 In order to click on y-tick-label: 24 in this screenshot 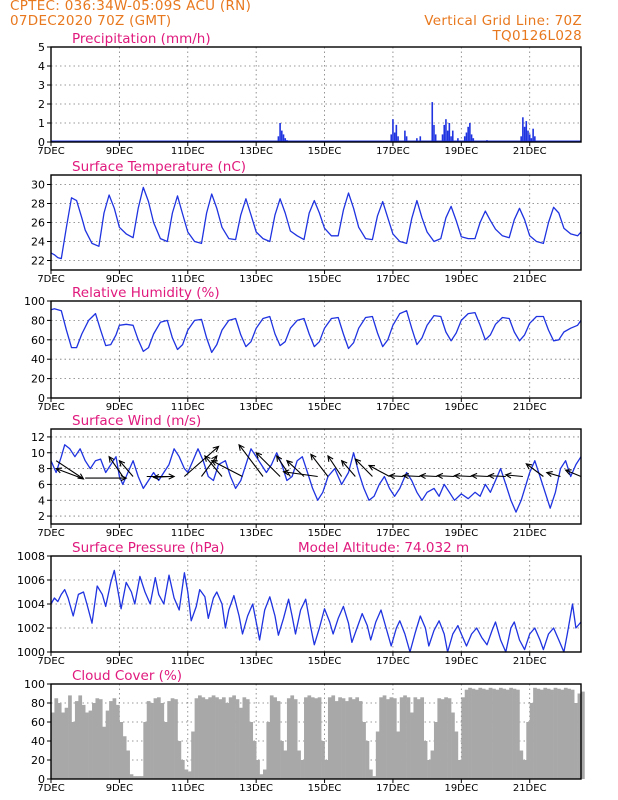, I will do `click(38, 242)`.